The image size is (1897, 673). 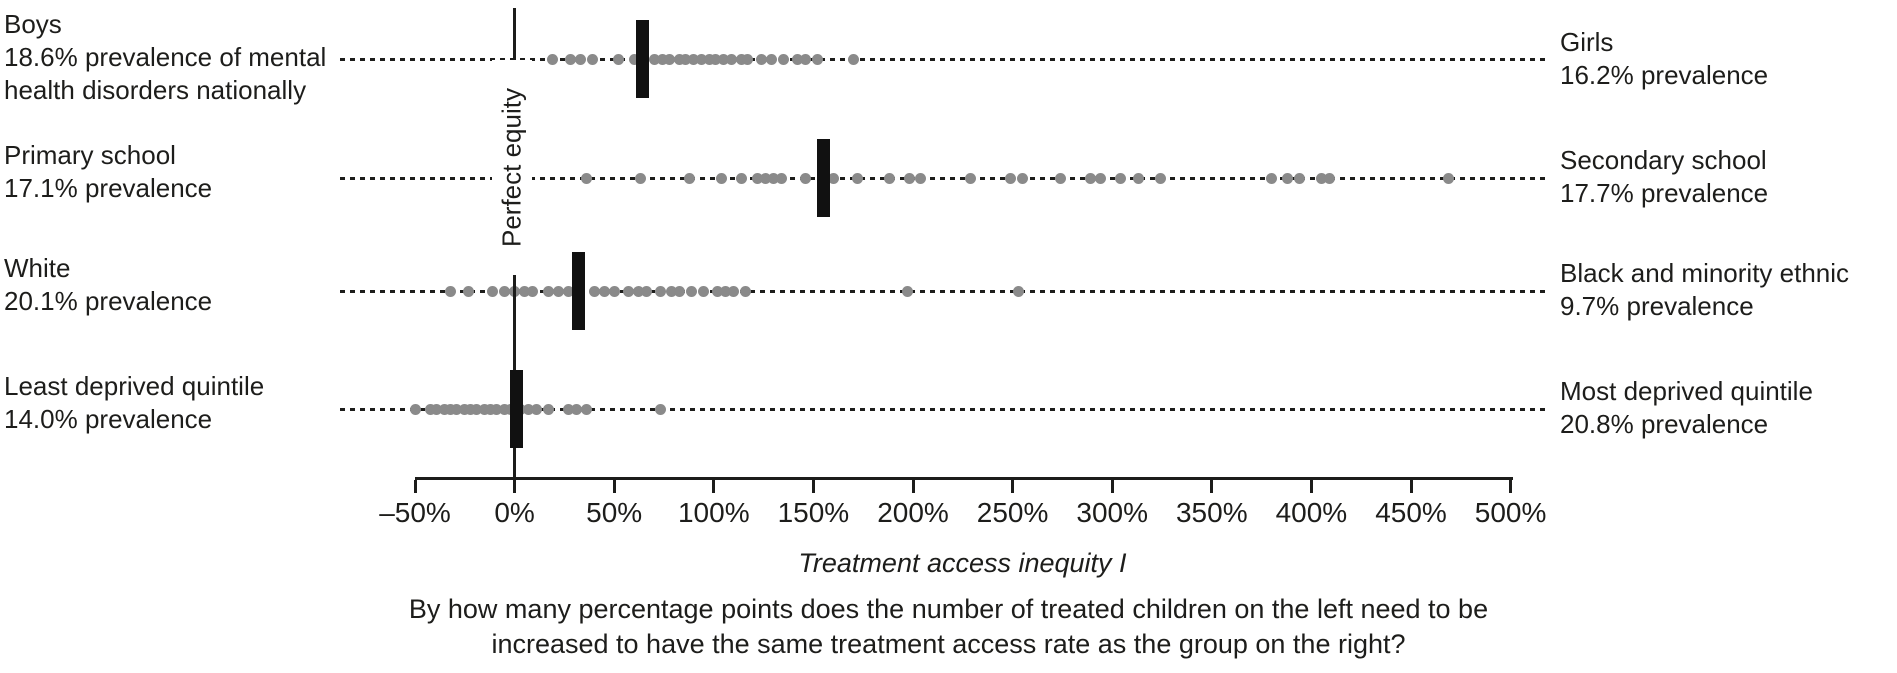 I want to click on zero-reference-label: Perfect equity, so click(x=512, y=167).